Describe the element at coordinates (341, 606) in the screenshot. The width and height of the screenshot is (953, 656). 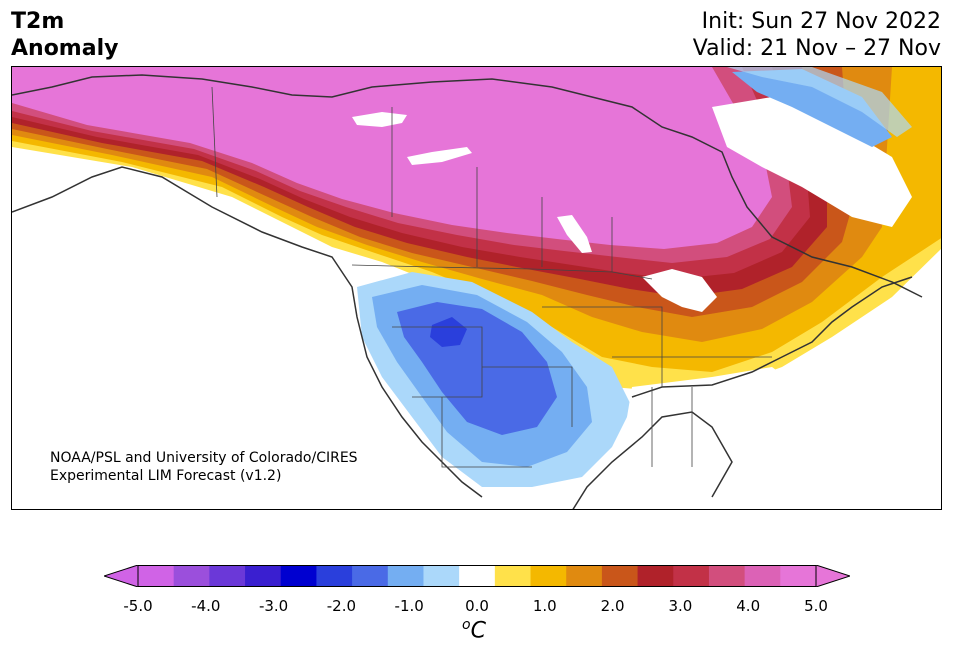
I see `colorbar-tick-label: -2.0` at that location.